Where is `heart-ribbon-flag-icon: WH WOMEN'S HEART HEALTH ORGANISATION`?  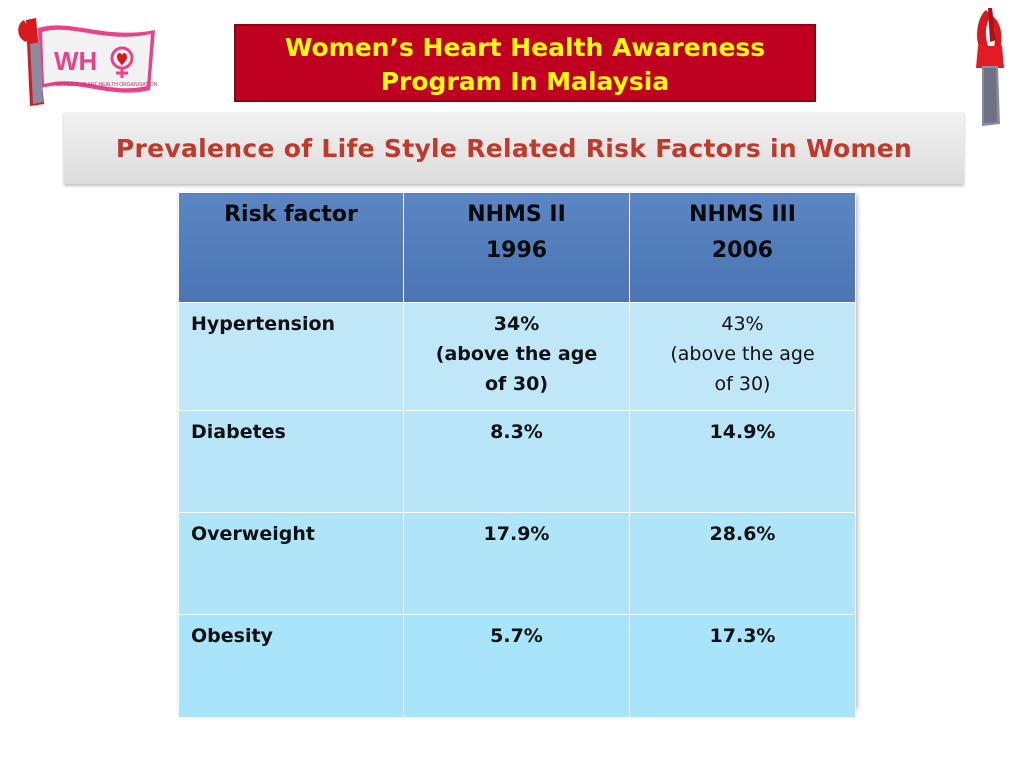
heart-ribbon-flag-icon: WH WOMEN'S HEART HEALTH ORGANISATION is located at coordinates (88, 62).